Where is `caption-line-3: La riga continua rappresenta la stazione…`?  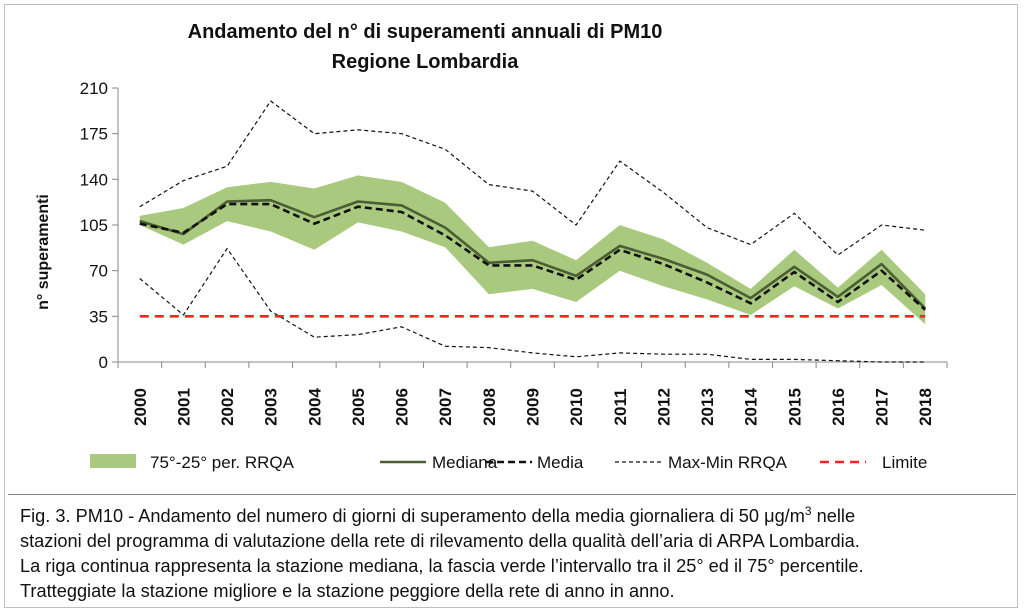
caption-line-3: La riga continua rappresenta la stazione… is located at coordinates (442, 566).